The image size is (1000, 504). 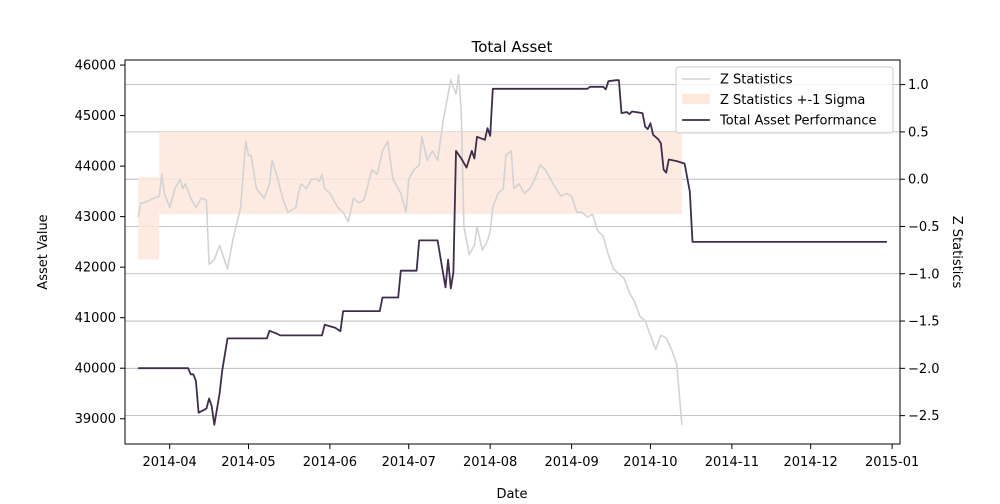 I want to click on right-axis-ticks: 1.0 0.5 0.0 −0.5 −1.0 −1.5 −2.0 −2.5, so click(x=920, y=251).